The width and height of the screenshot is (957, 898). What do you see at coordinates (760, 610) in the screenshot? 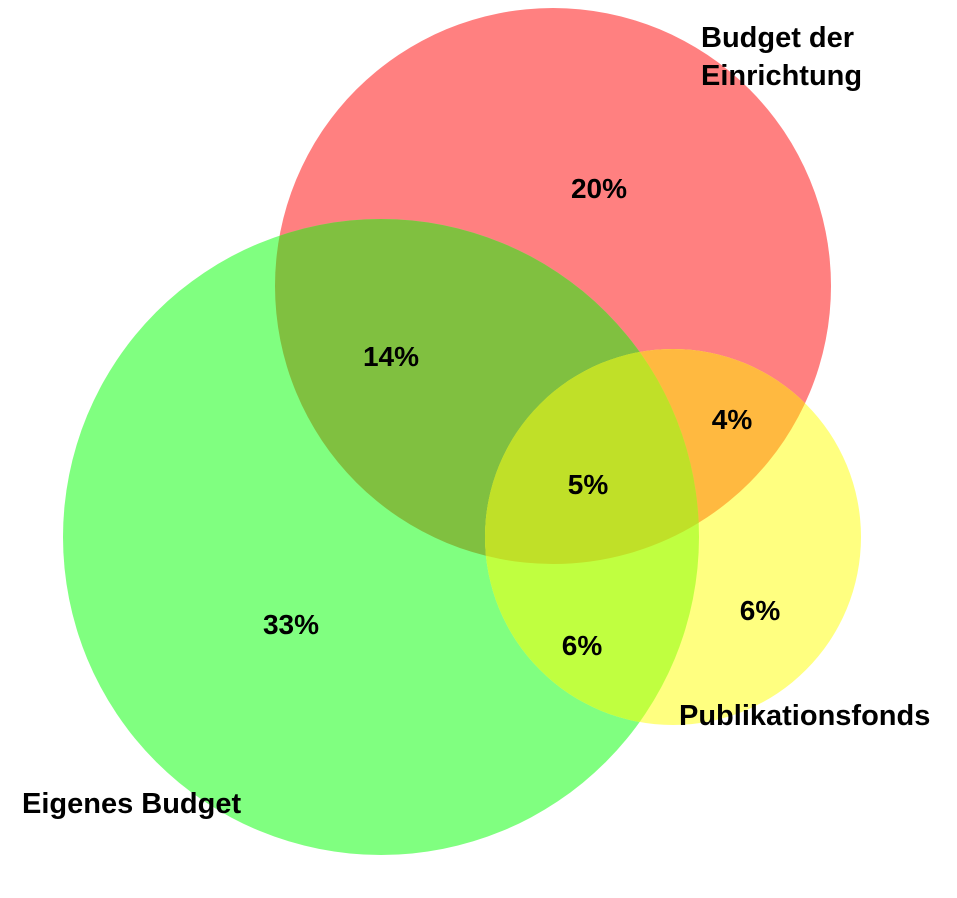
I see `publikation-only-label: 6%` at bounding box center [760, 610].